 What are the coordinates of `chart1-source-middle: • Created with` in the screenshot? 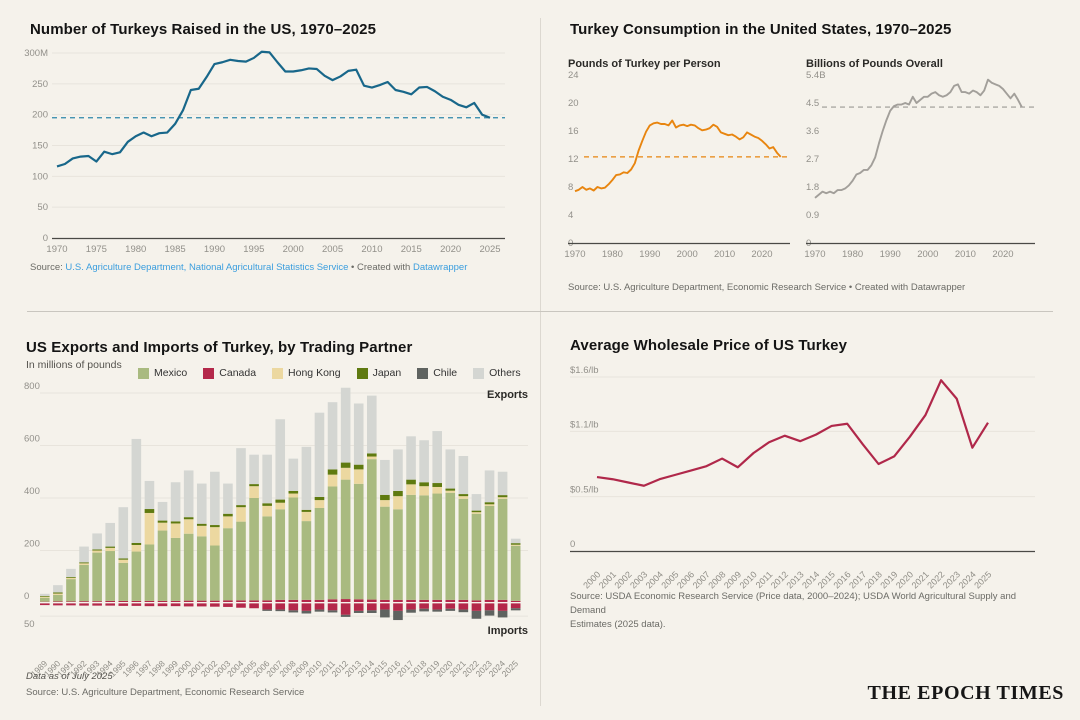 It's located at (380, 267).